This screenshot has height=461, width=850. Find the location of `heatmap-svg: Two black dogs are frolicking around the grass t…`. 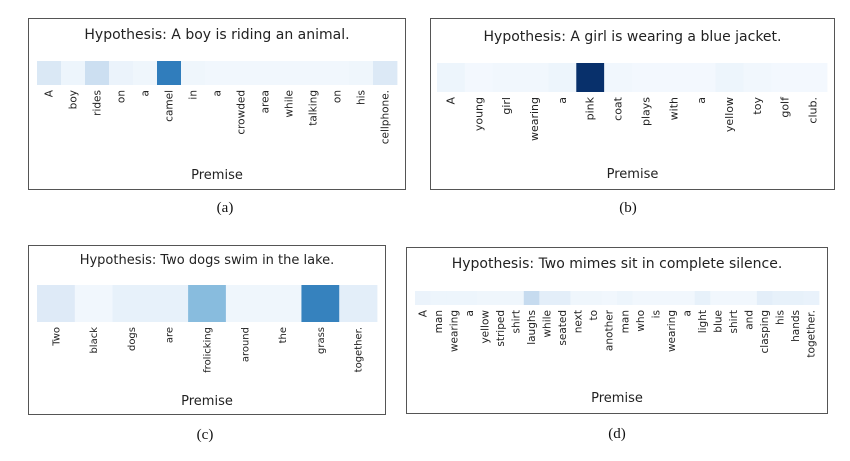

heatmap-svg: Two black dogs are frolicking around the grass t… is located at coordinates (207, 329).